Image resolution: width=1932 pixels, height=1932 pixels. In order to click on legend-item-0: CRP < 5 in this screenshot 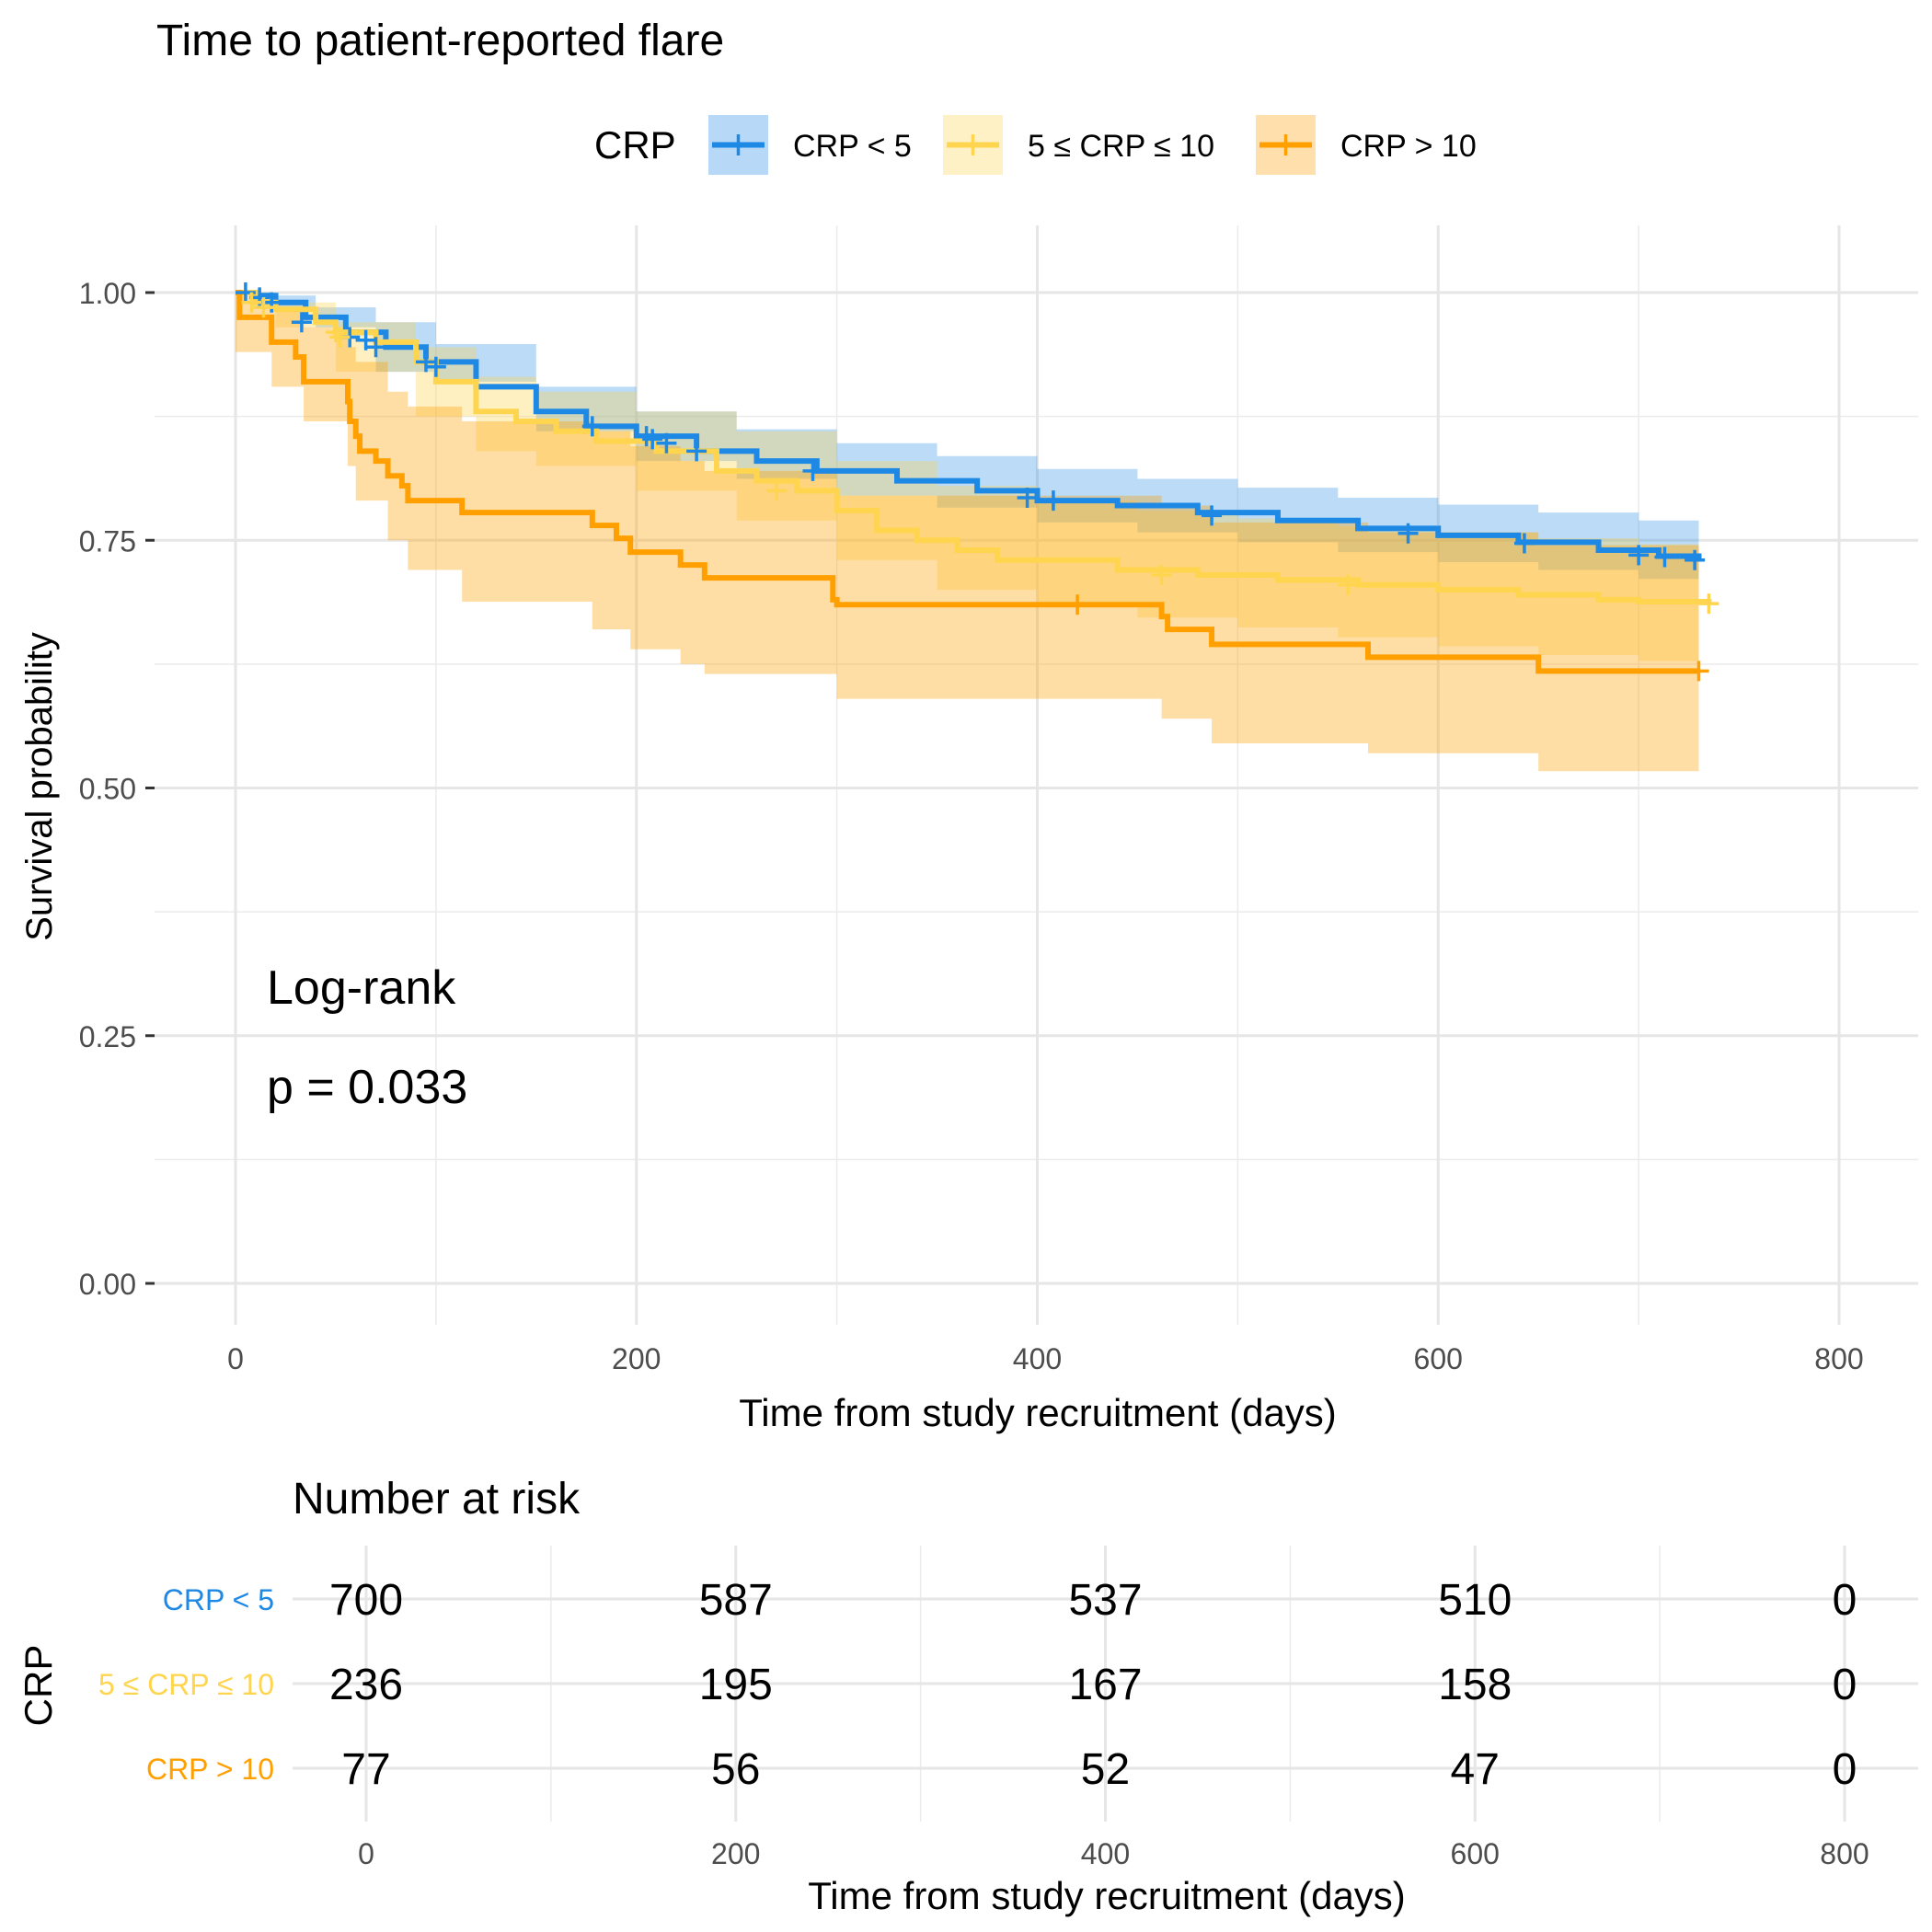, I will do `click(810, 145)`.